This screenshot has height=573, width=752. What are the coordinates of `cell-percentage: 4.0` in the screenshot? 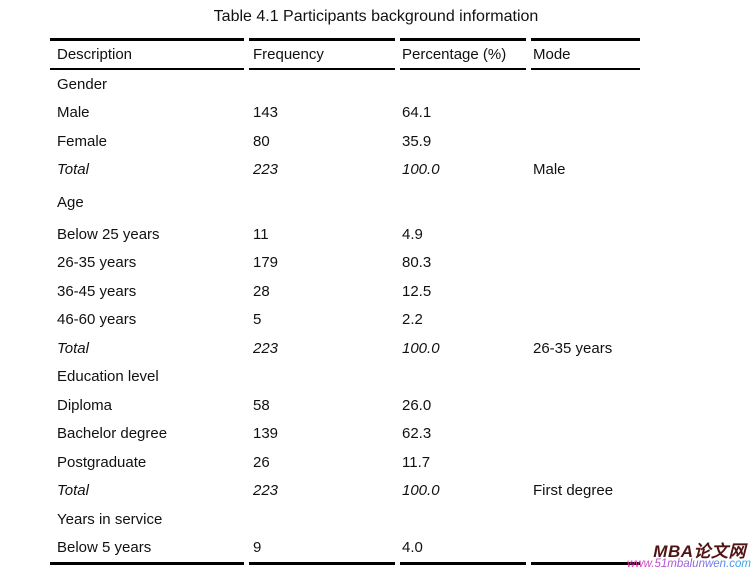 It's located at (412, 548).